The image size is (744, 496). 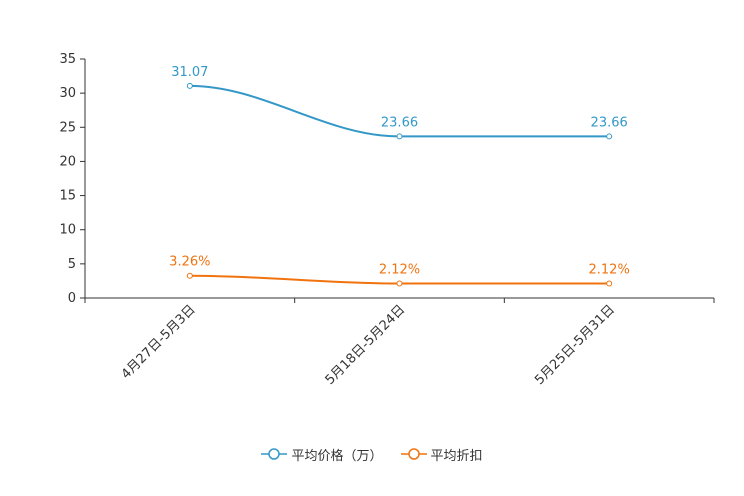 What do you see at coordinates (159, 342) in the screenshot?
I see `x-tick-label: 4月27日-5月3日` at bounding box center [159, 342].